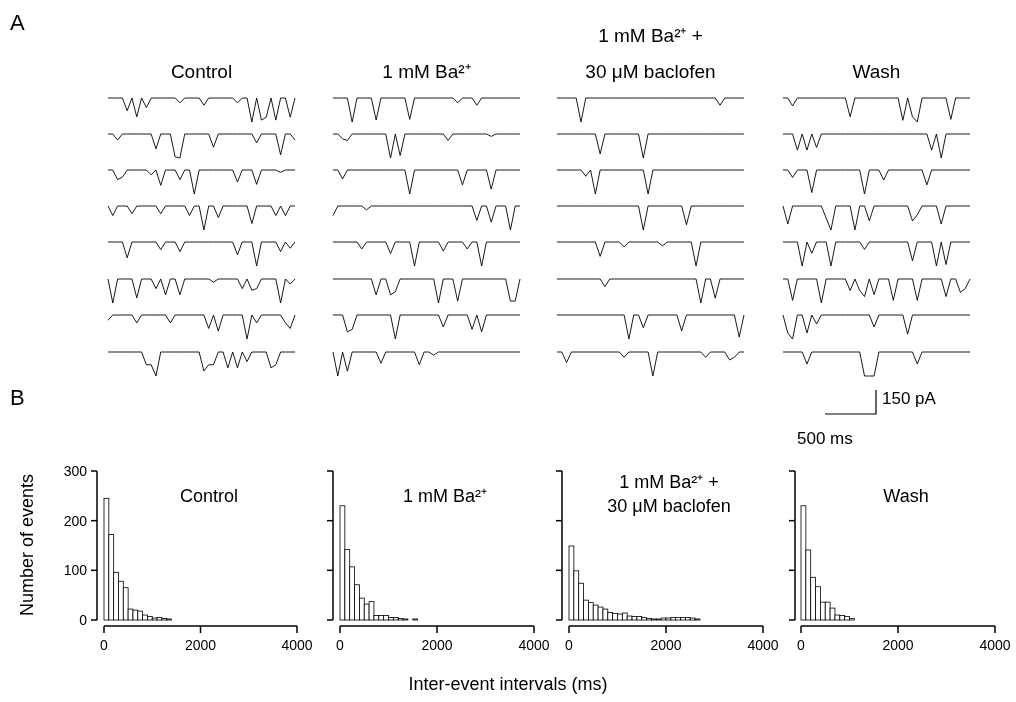 This screenshot has width=1016, height=702. What do you see at coordinates (201, 71) in the screenshot?
I see `chart-title: Control` at bounding box center [201, 71].